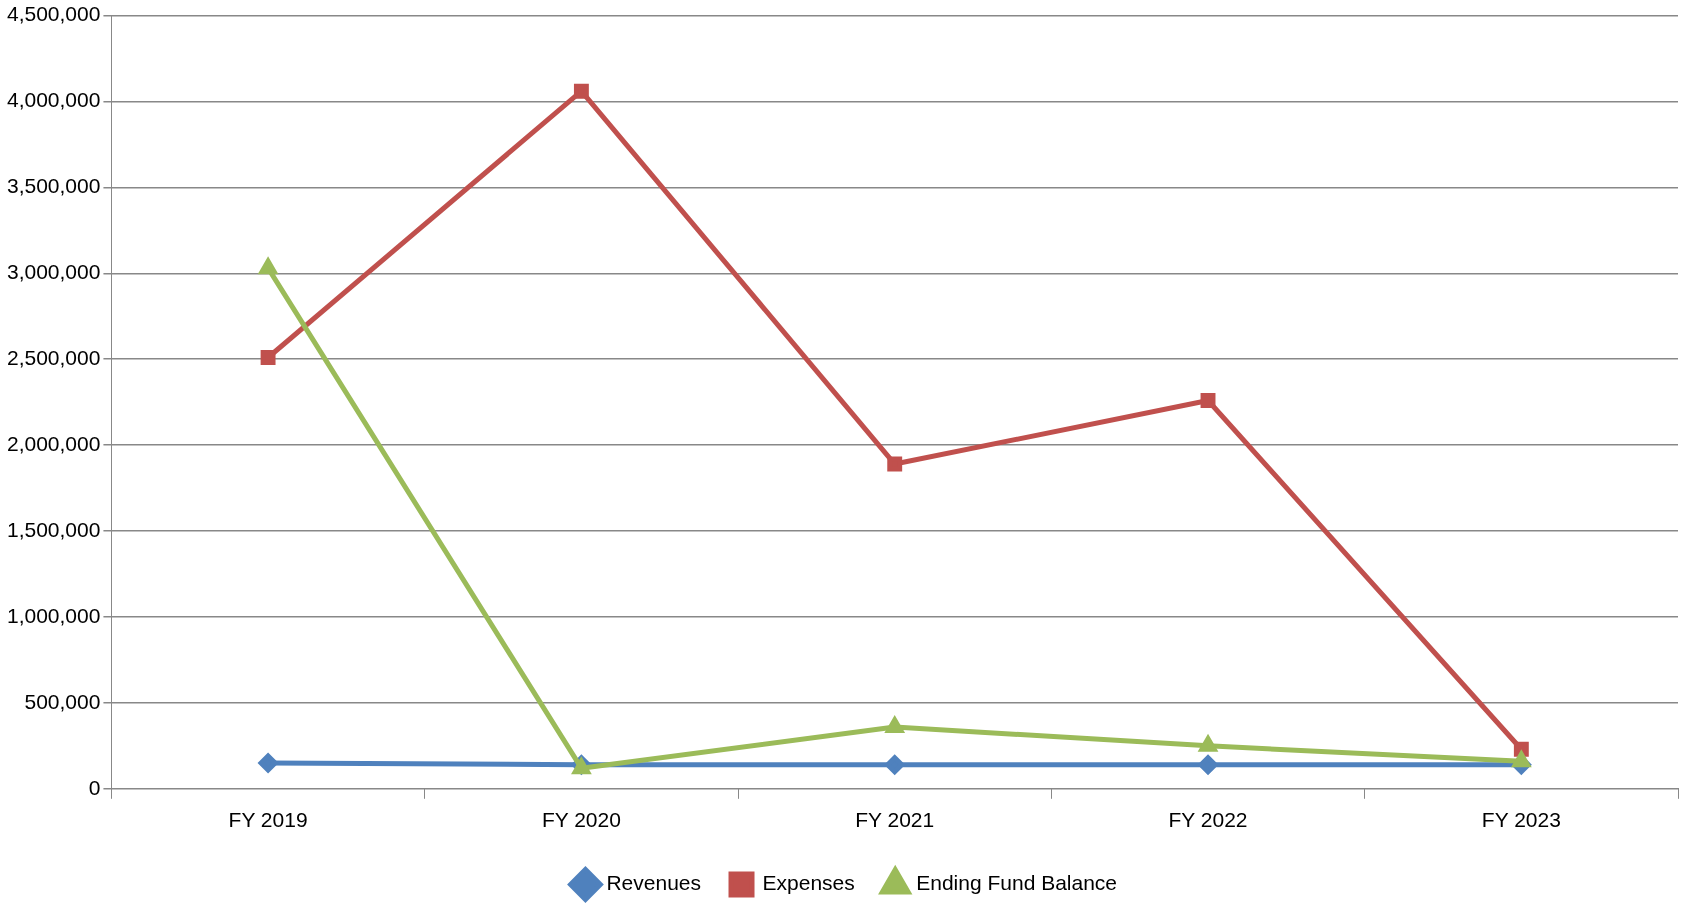 The height and width of the screenshot is (909, 1690). Describe the element at coordinates (53, 14) in the screenshot. I see `y-tick-label: 4,500,000` at that location.